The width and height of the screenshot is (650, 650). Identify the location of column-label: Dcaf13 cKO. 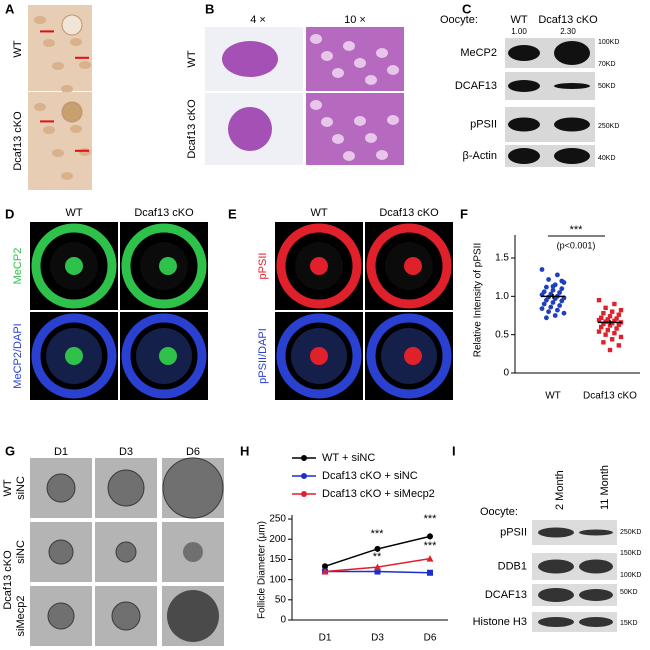
(164, 213).